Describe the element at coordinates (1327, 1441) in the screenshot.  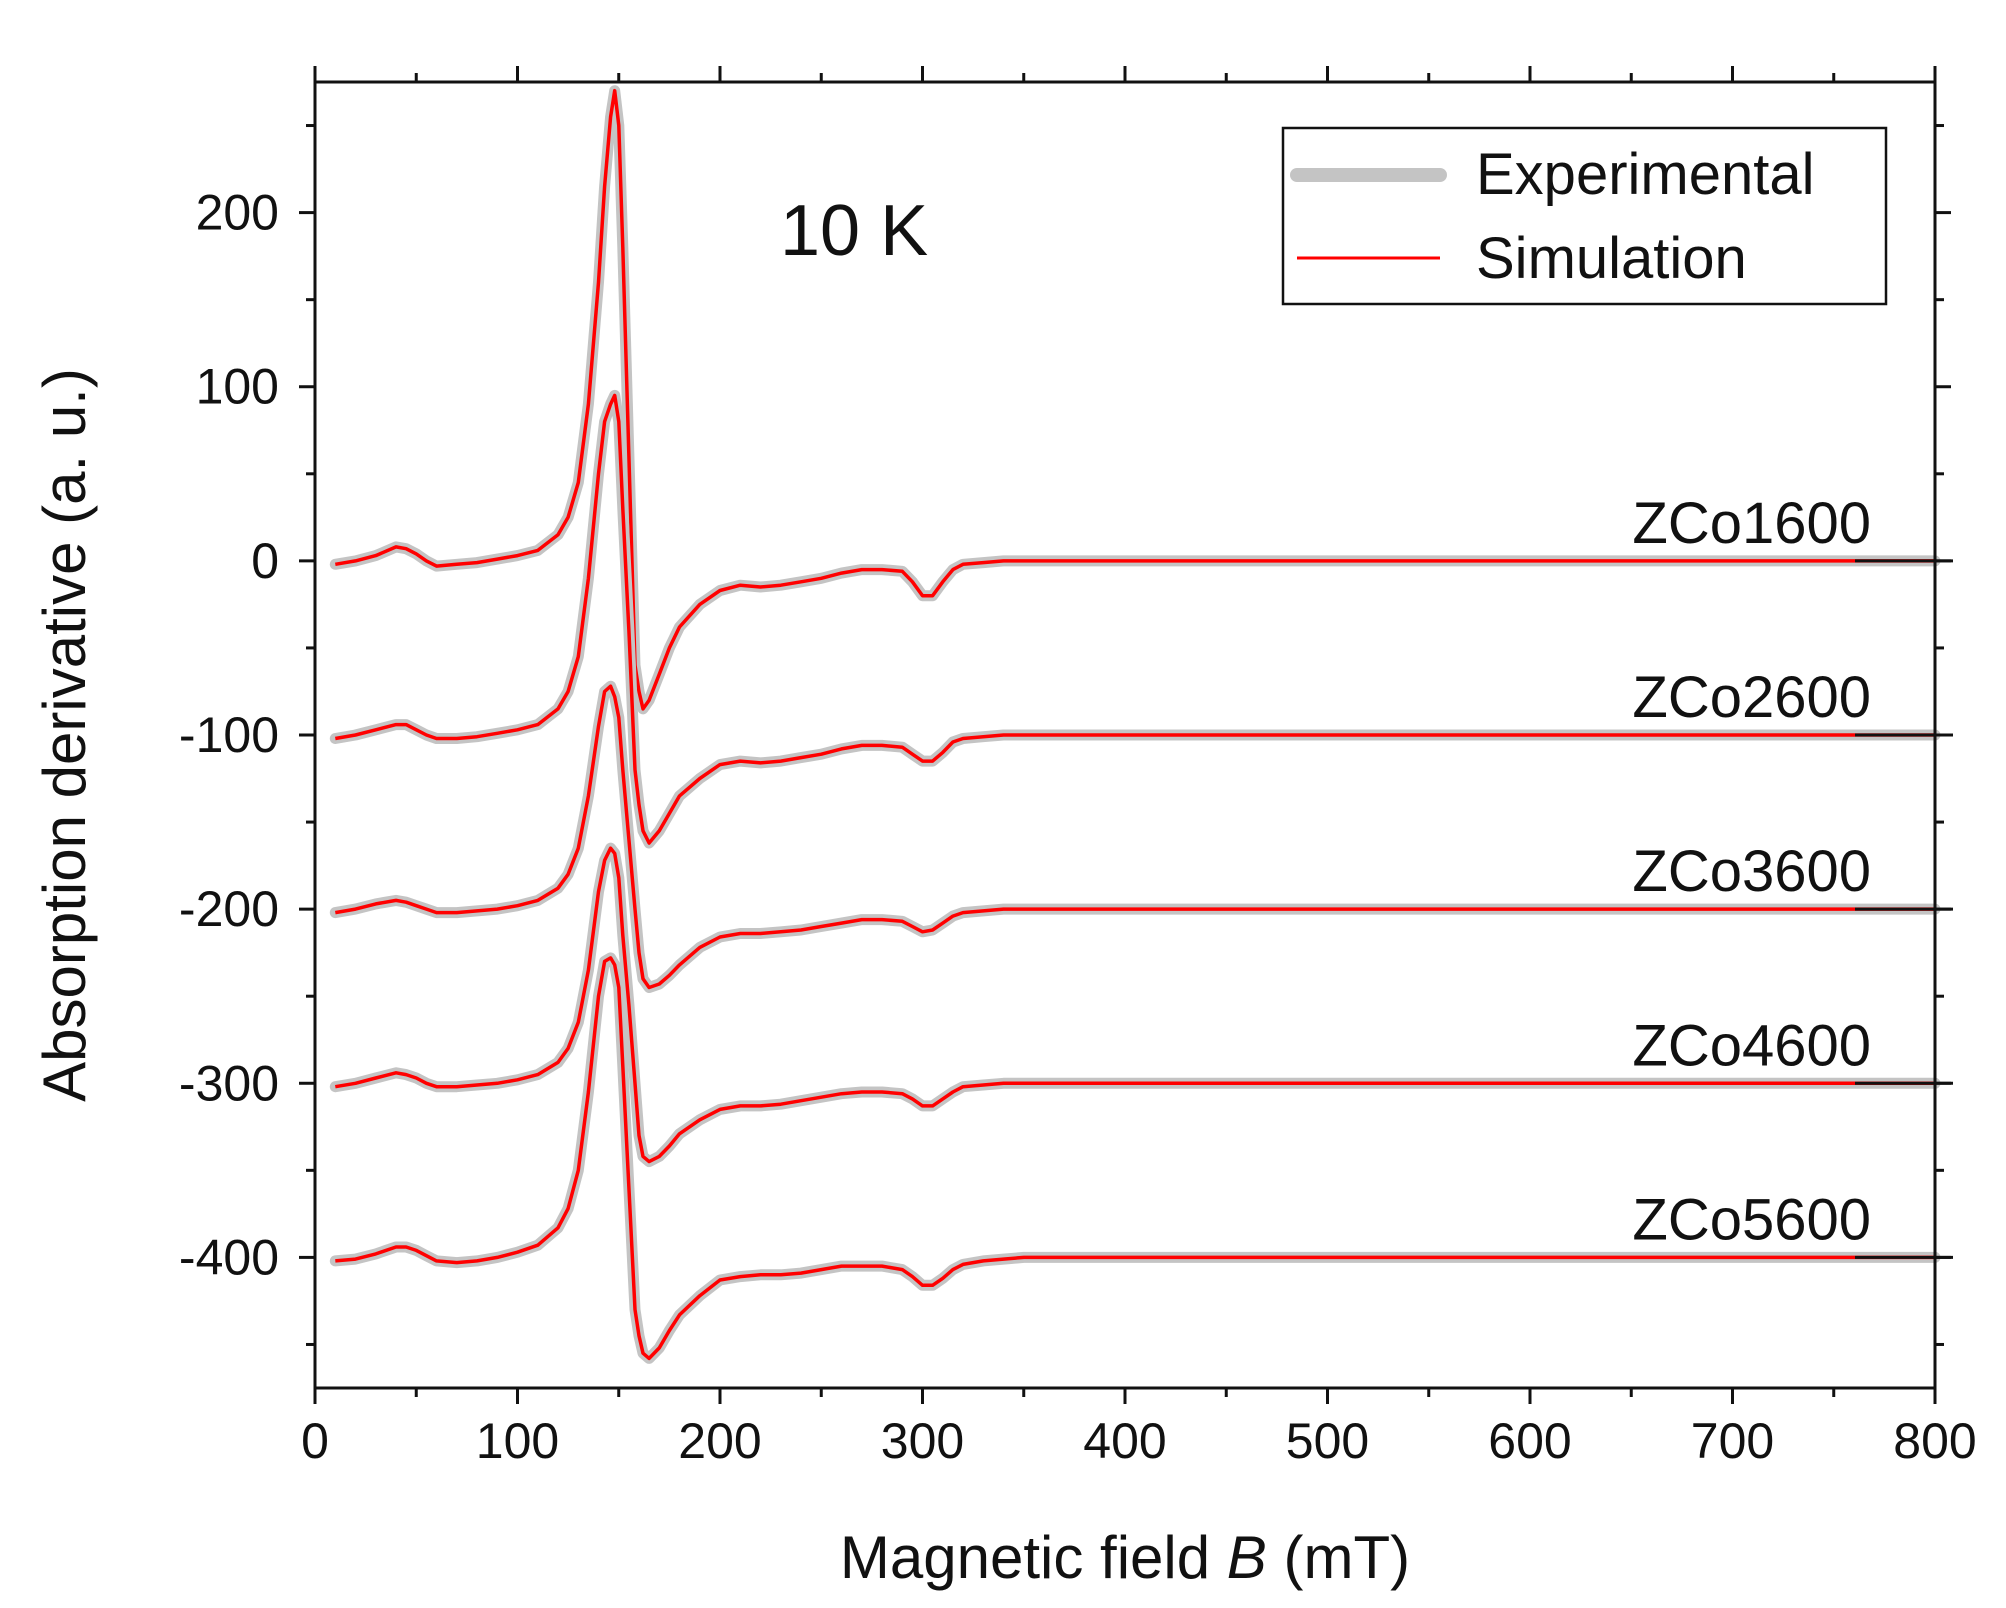
I see `x-tick-label: 500` at that location.